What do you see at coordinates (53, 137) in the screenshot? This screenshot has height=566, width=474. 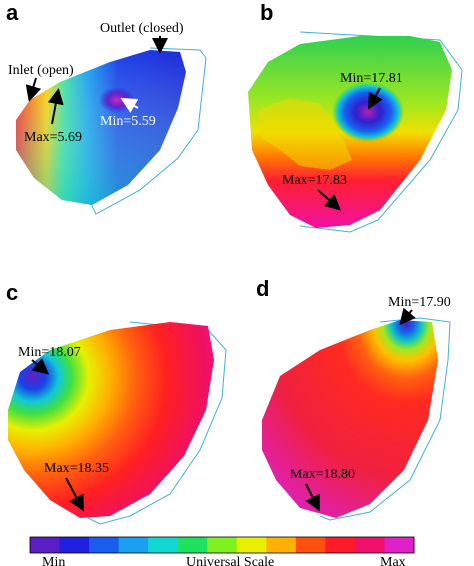 I see `max-label-a: Max=5.69` at bounding box center [53, 137].